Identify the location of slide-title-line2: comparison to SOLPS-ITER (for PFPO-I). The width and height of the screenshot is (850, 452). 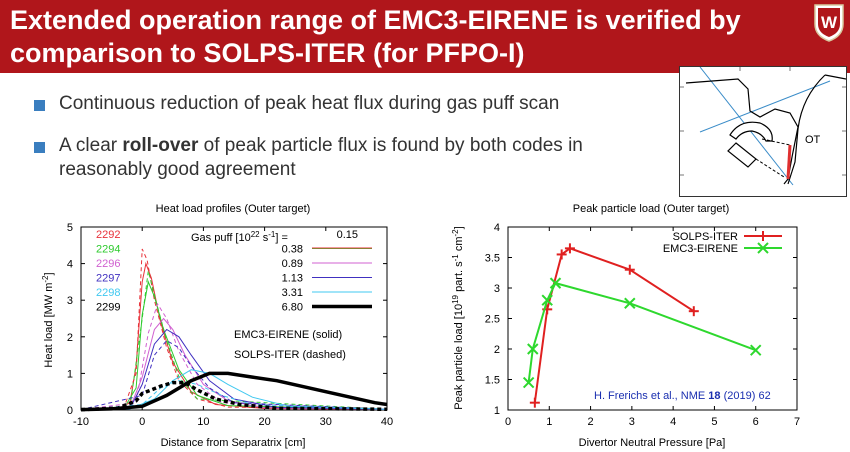
(267, 53).